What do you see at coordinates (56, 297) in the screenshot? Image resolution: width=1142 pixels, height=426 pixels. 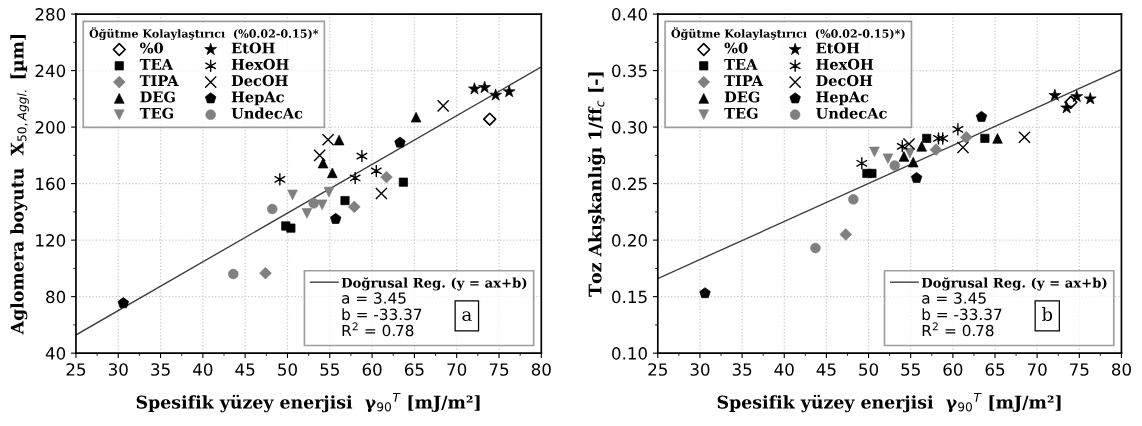 I see `y-tick-label: 80` at bounding box center [56, 297].